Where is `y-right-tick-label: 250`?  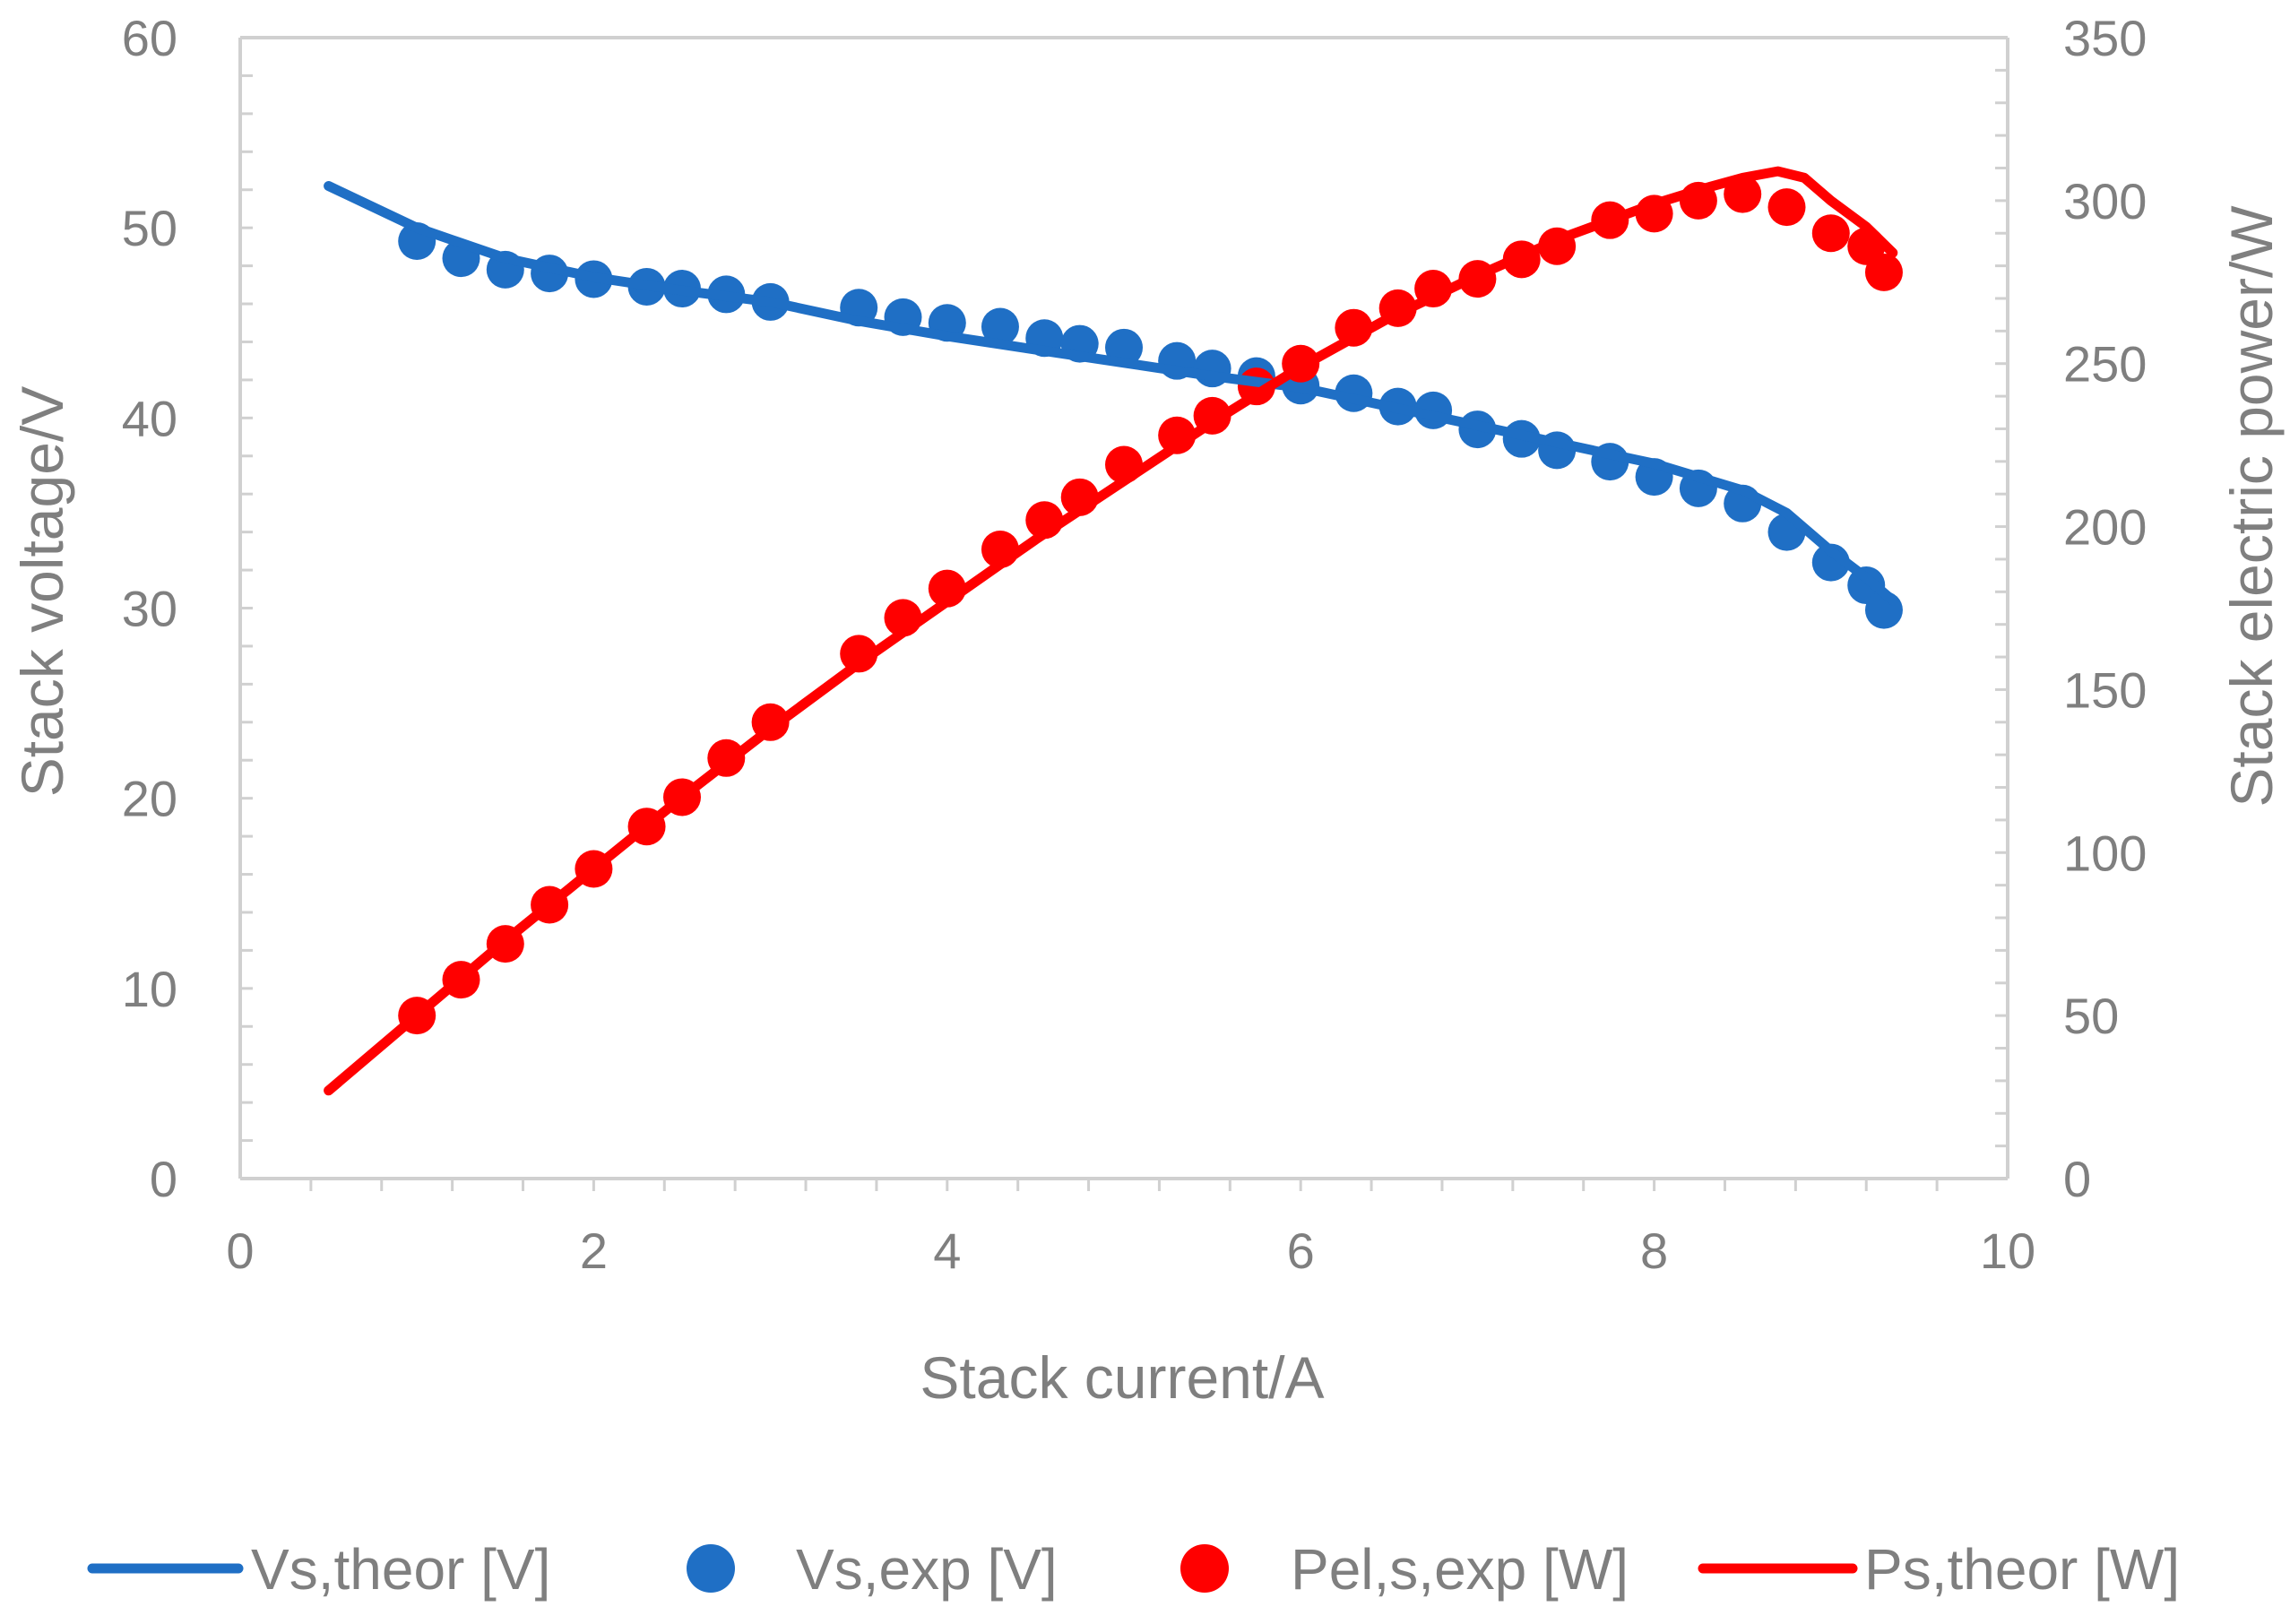
y-right-tick-label: 250 is located at coordinates (2105, 364).